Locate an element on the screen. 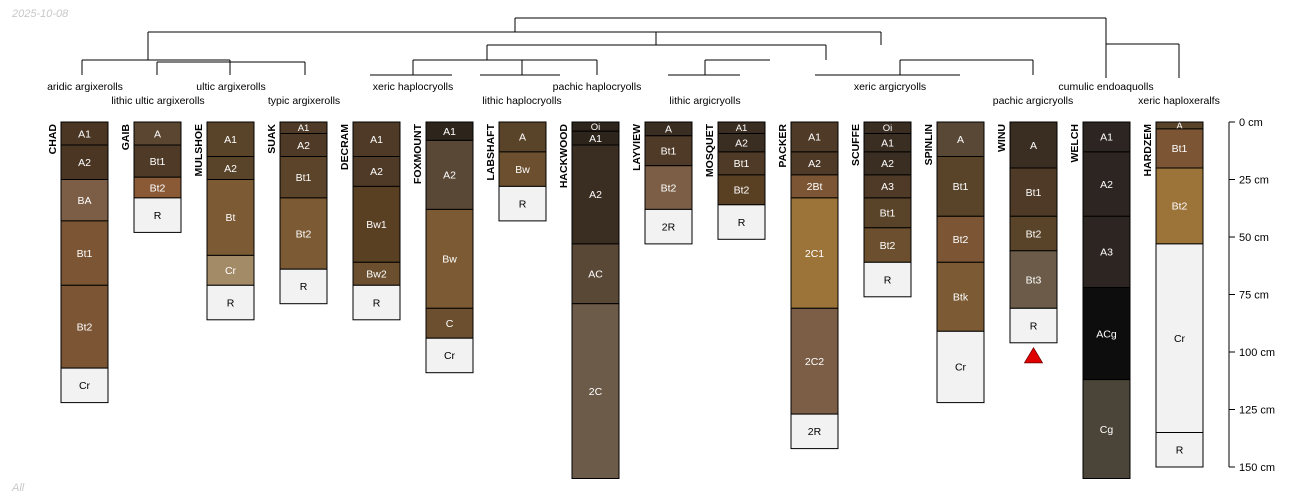 This screenshot has width=1300, height=500. profile-name: PACKER is located at coordinates (783, 146).